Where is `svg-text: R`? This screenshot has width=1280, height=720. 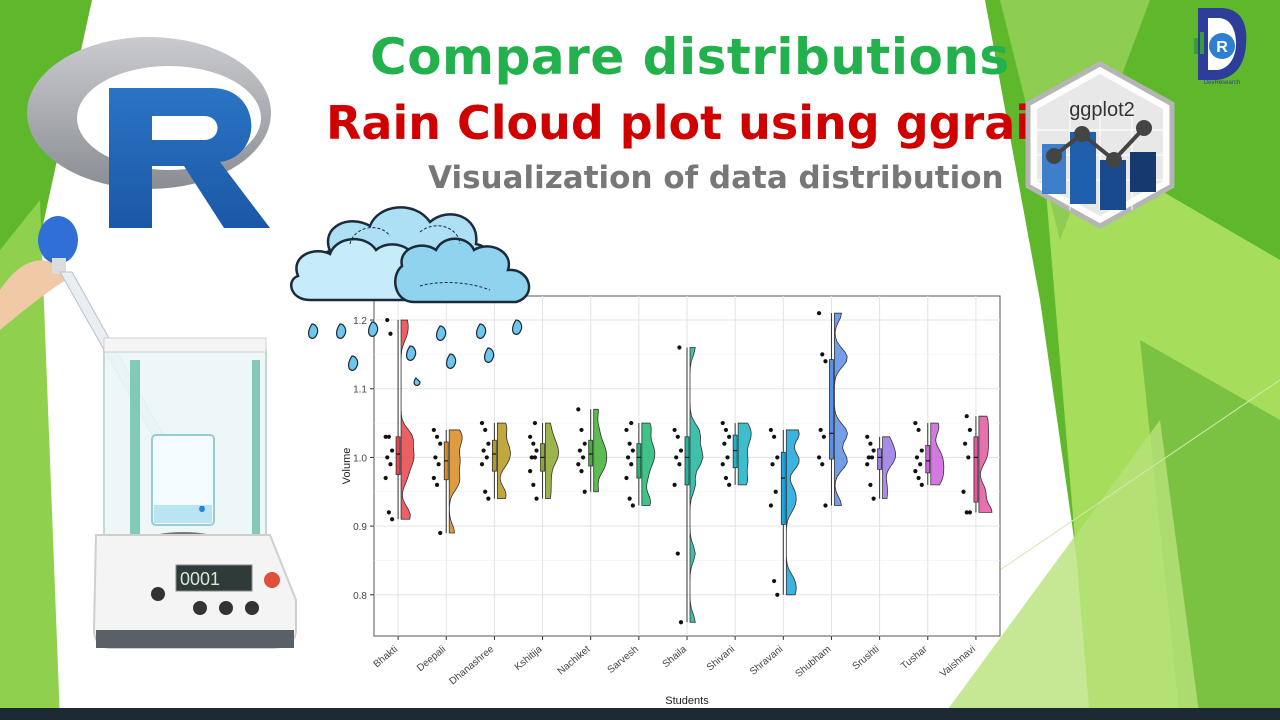 svg-text: R is located at coordinates (1222, 47).